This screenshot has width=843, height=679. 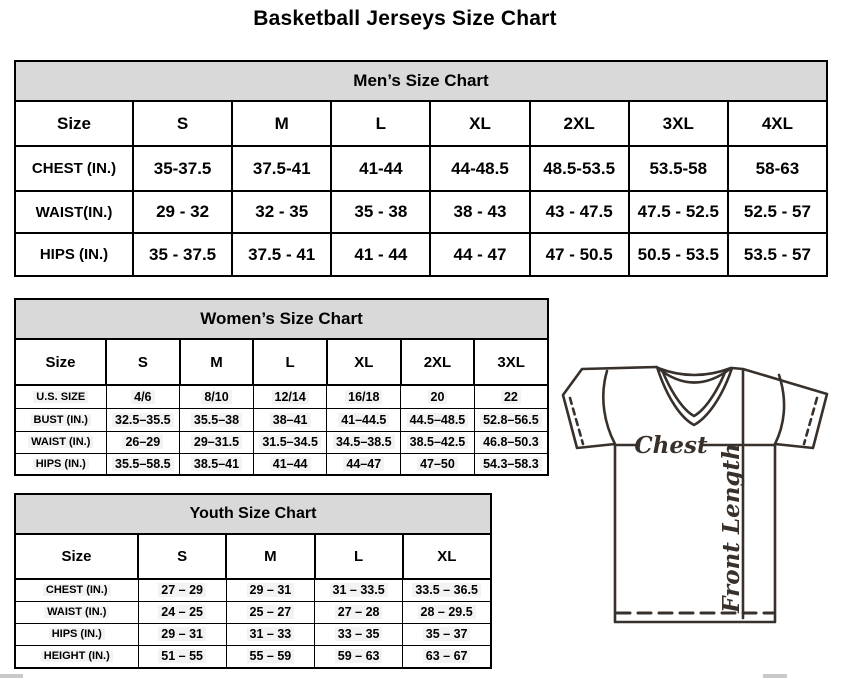 I want to click on womens-col-header: 2XL, so click(x=437, y=362).